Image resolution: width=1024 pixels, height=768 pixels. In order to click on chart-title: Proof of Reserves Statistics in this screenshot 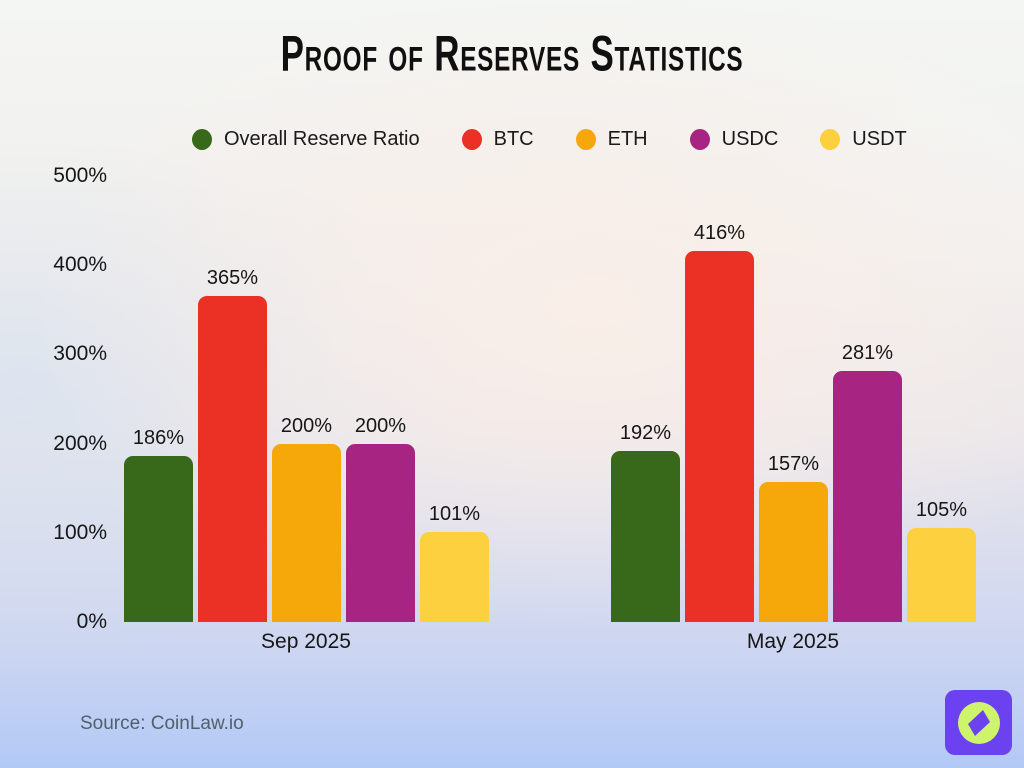, I will do `click(512, 53)`.